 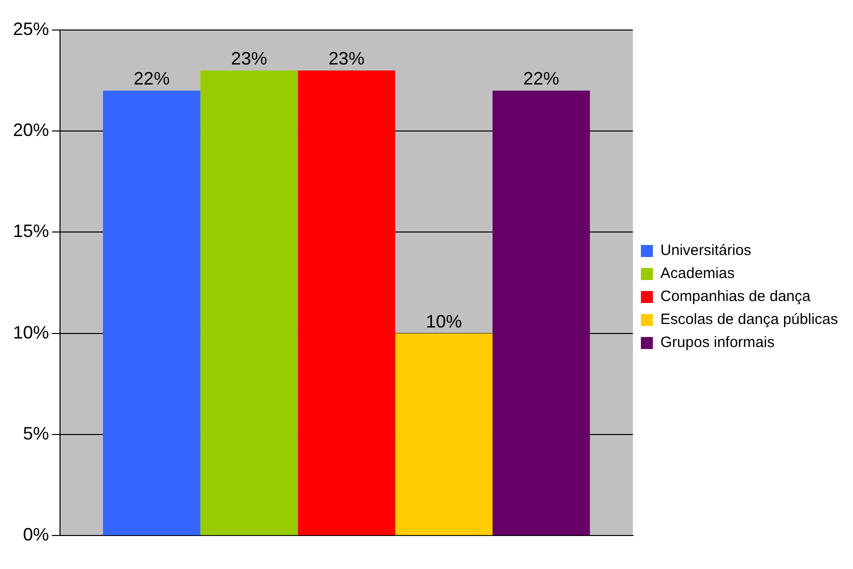 What do you see at coordinates (697, 273) in the screenshot?
I see `legend-label: Academias` at bounding box center [697, 273].